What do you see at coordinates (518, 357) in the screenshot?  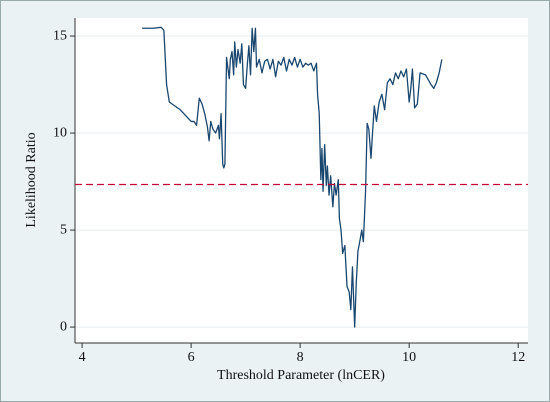 I see `x-tick-label: 12` at bounding box center [518, 357].